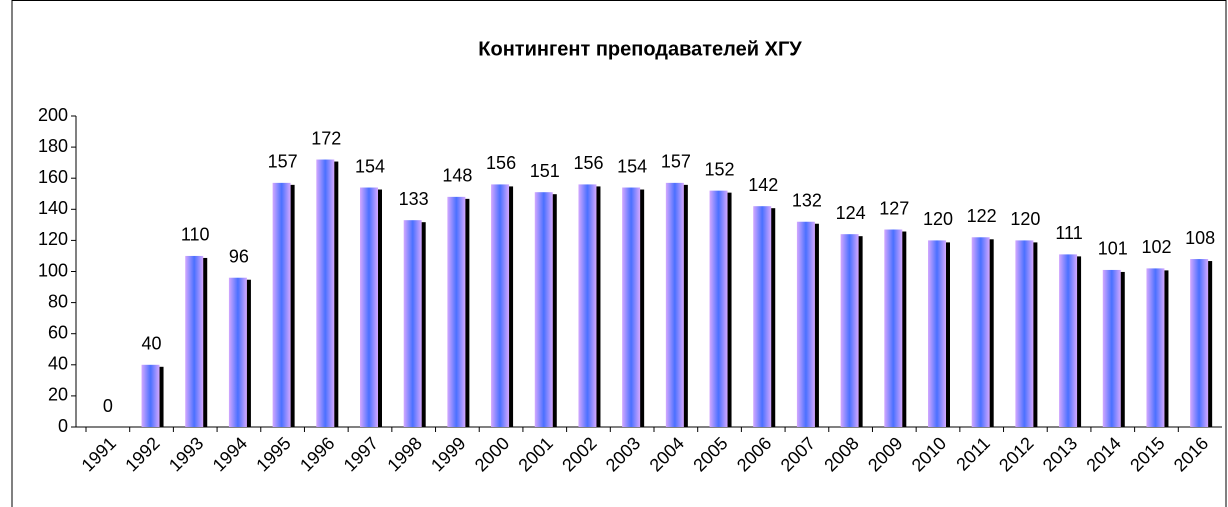 The width and height of the screenshot is (1228, 507). I want to click on y-tick-label: 0, so click(63, 426).